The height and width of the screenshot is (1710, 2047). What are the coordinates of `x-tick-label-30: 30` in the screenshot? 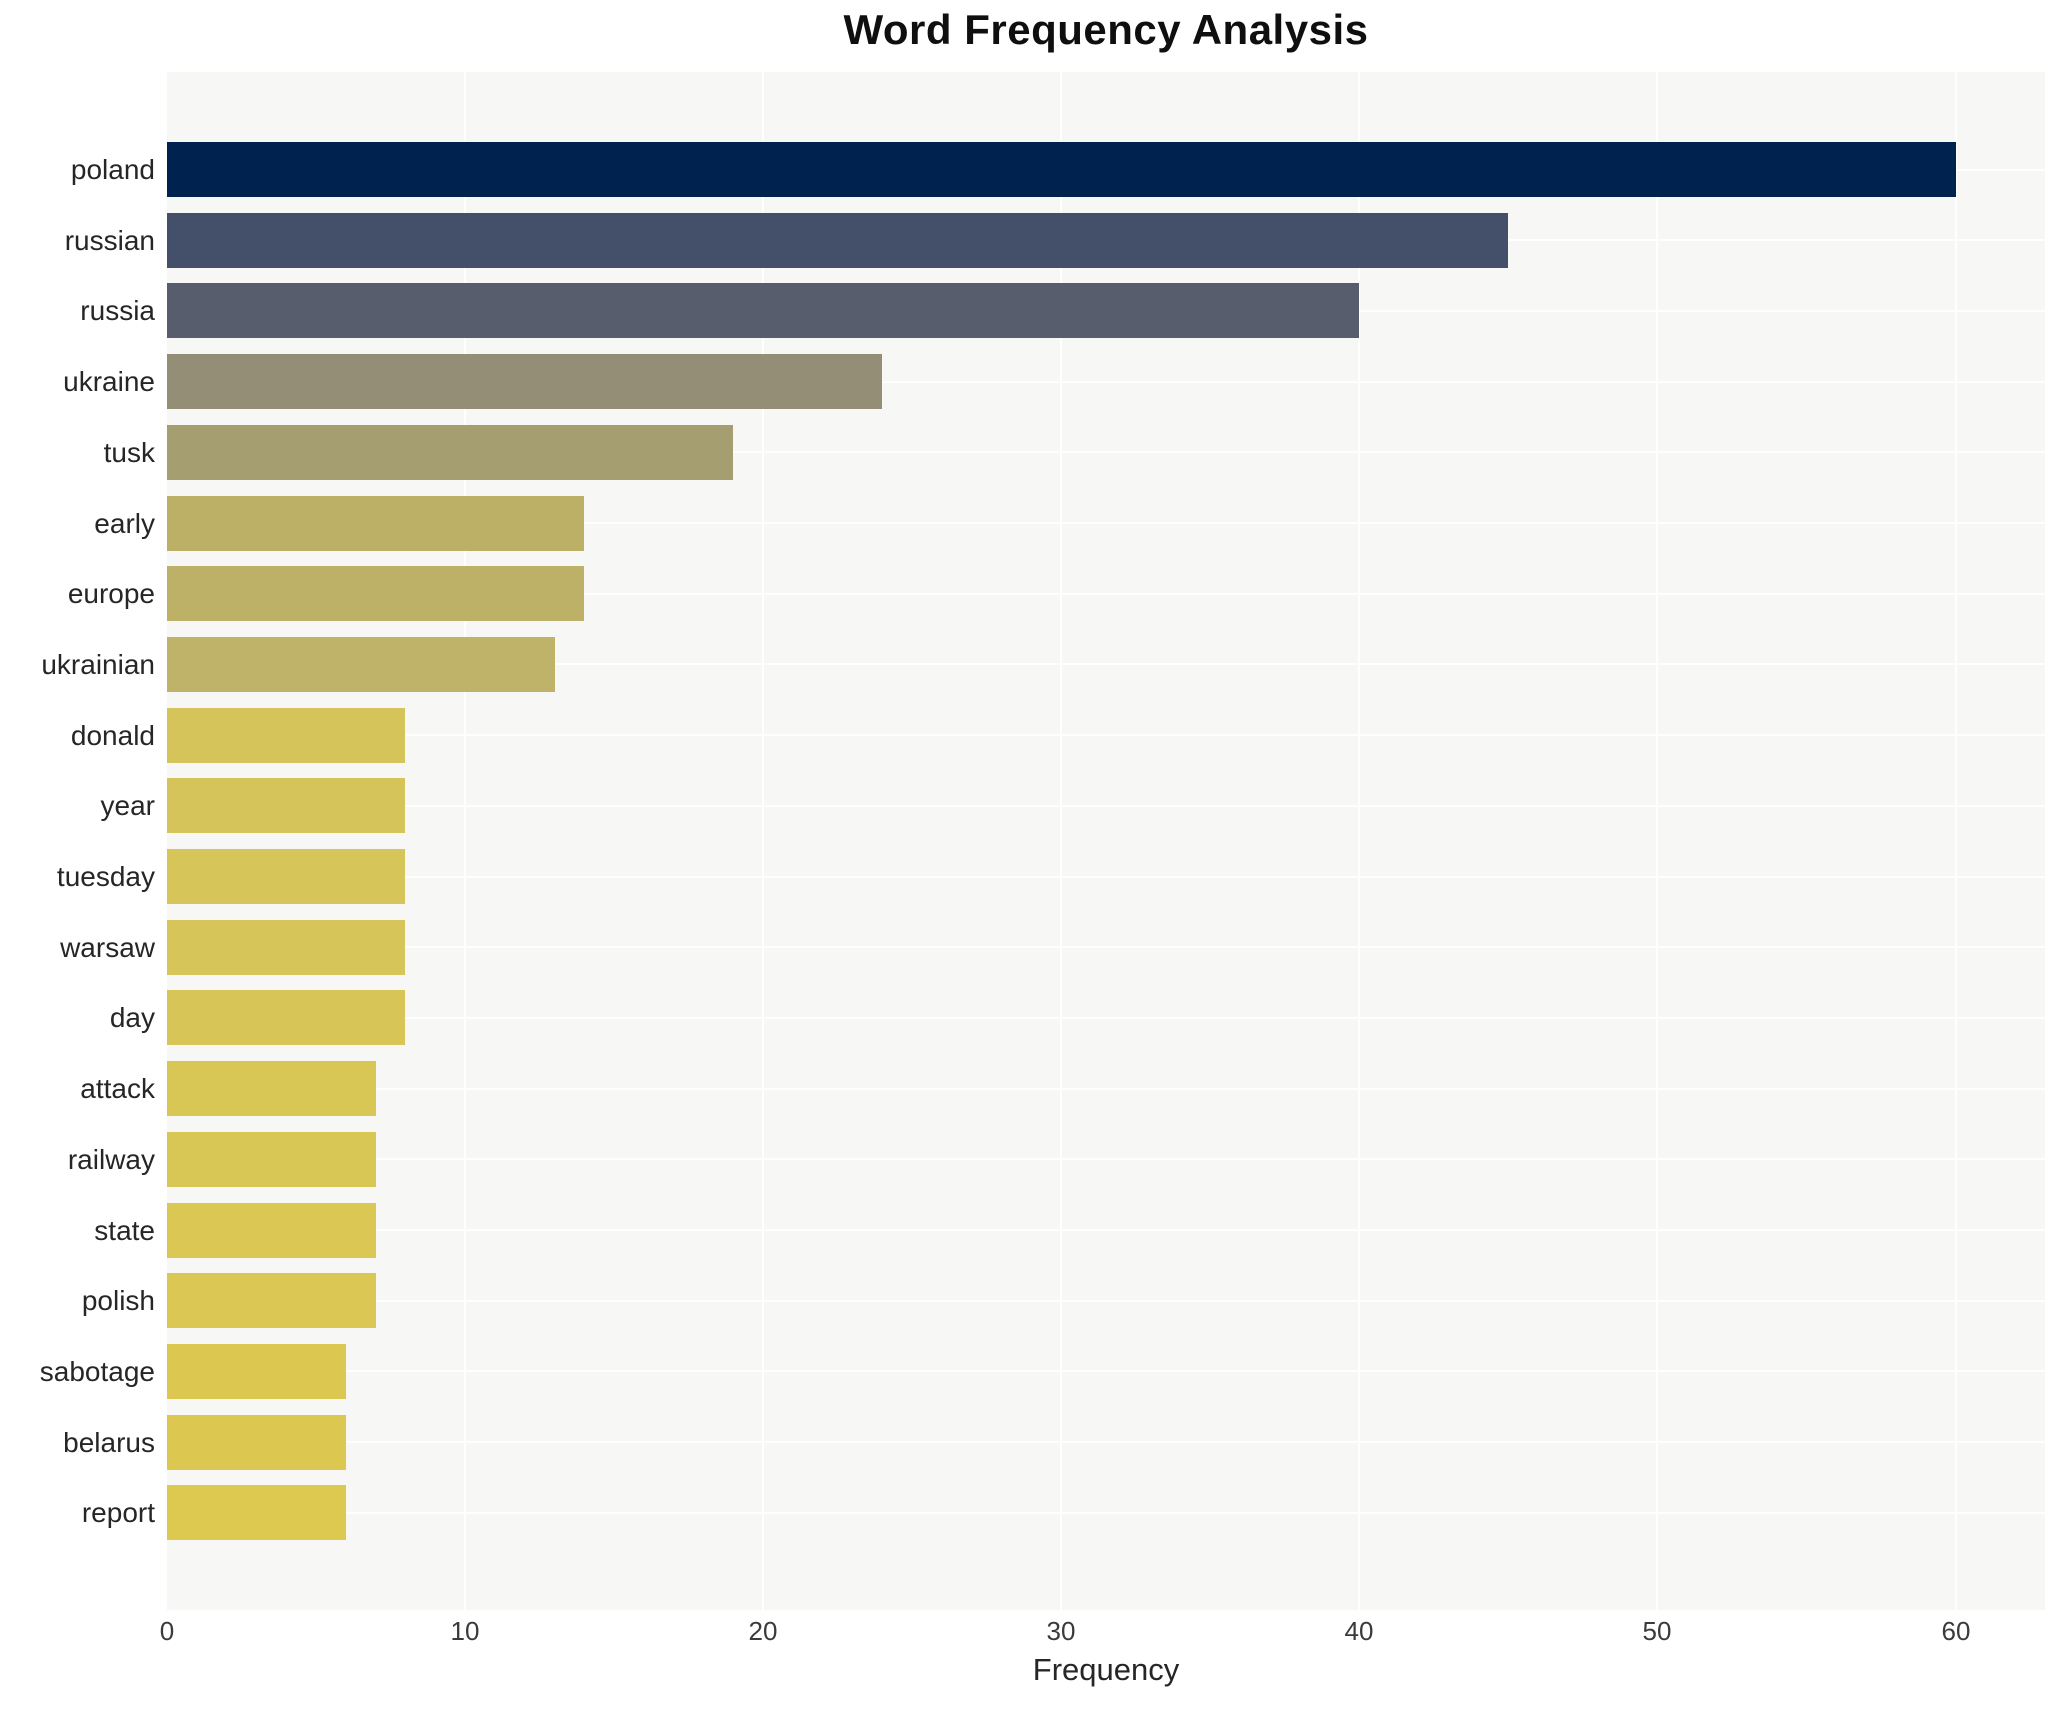 It's located at (1061, 1631).